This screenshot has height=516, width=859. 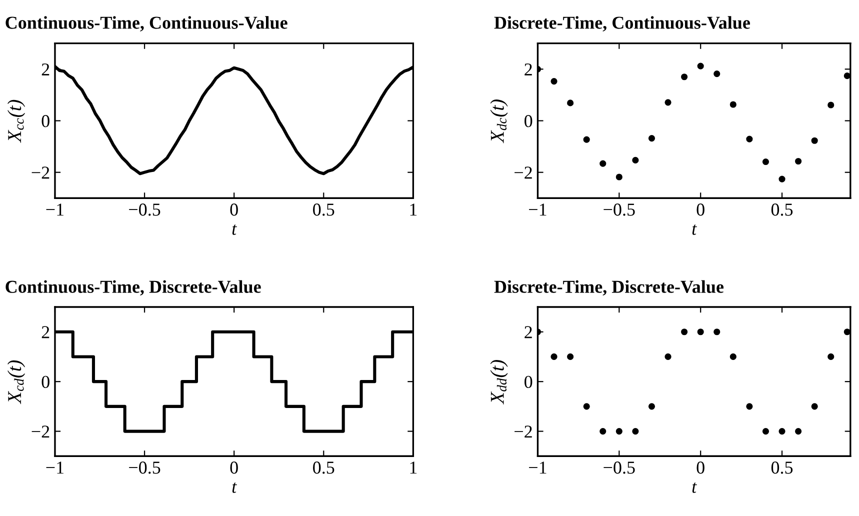 I want to click on y-axis-title: X$_{cd}$(t), so click(x=16, y=382).